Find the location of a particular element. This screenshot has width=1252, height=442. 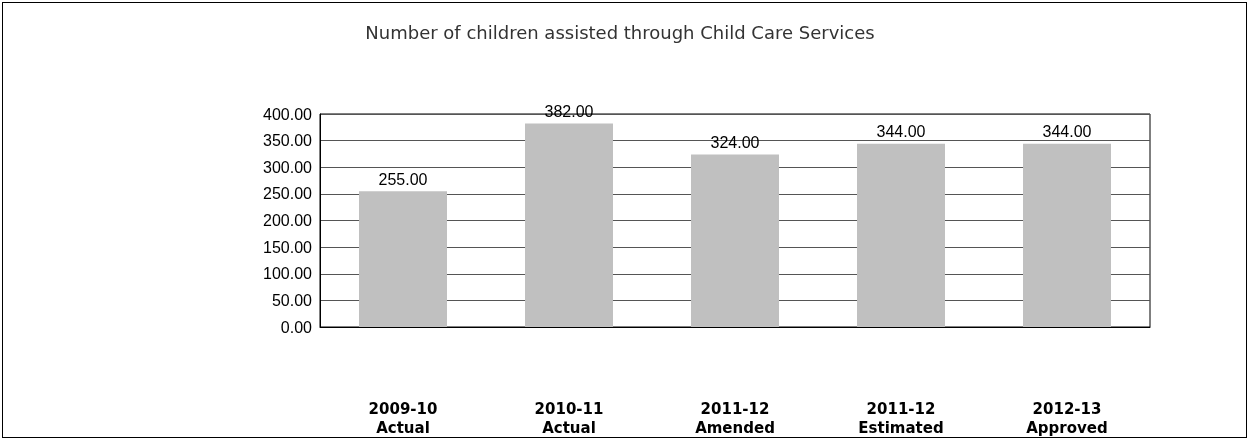

y-tick-label: 300.00 is located at coordinates (288, 167).